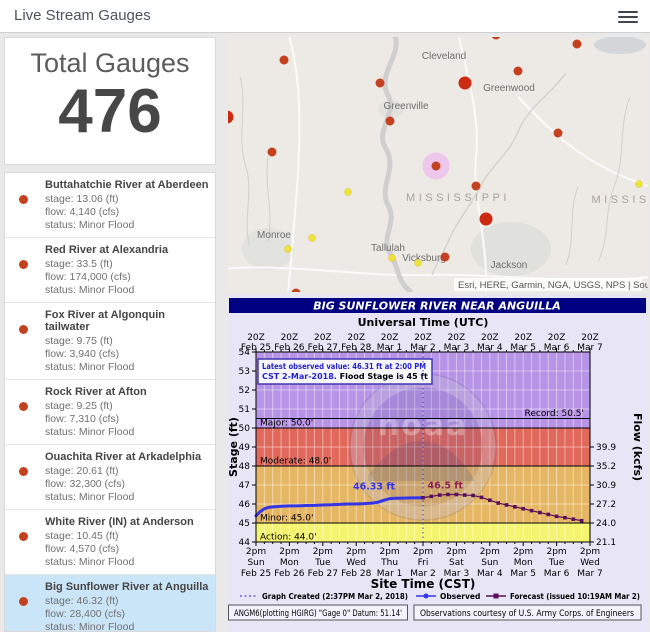  What do you see at coordinates (423, 574) in the screenshot?
I see `cst-tick-date: Mar 2` at bounding box center [423, 574].